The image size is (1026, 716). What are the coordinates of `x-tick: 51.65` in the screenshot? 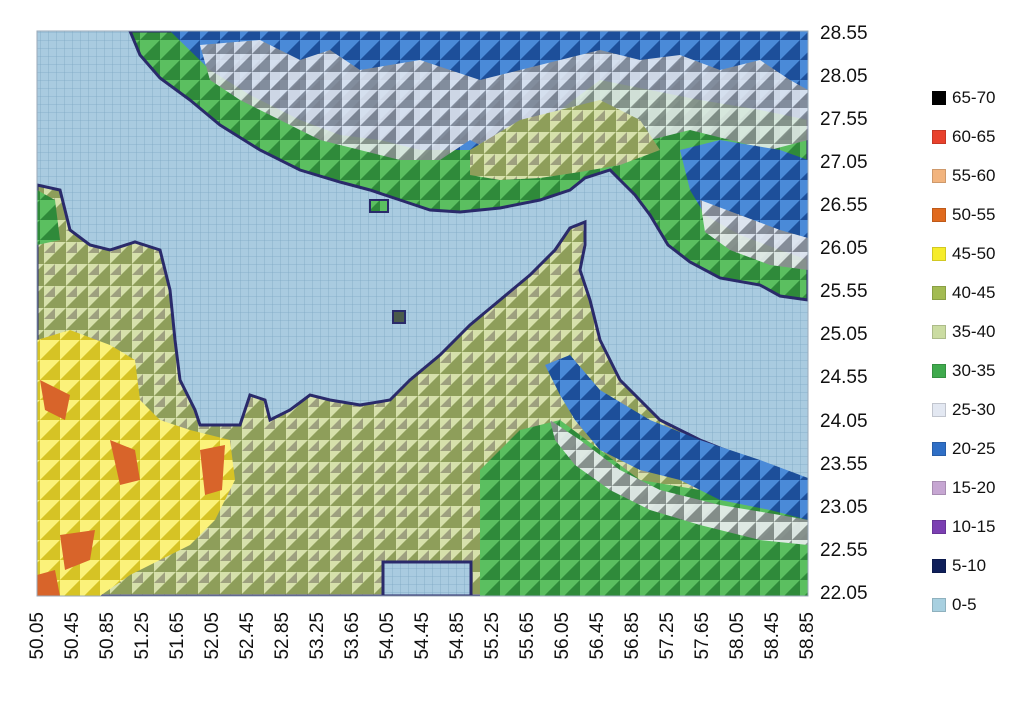 It's located at (177, 636).